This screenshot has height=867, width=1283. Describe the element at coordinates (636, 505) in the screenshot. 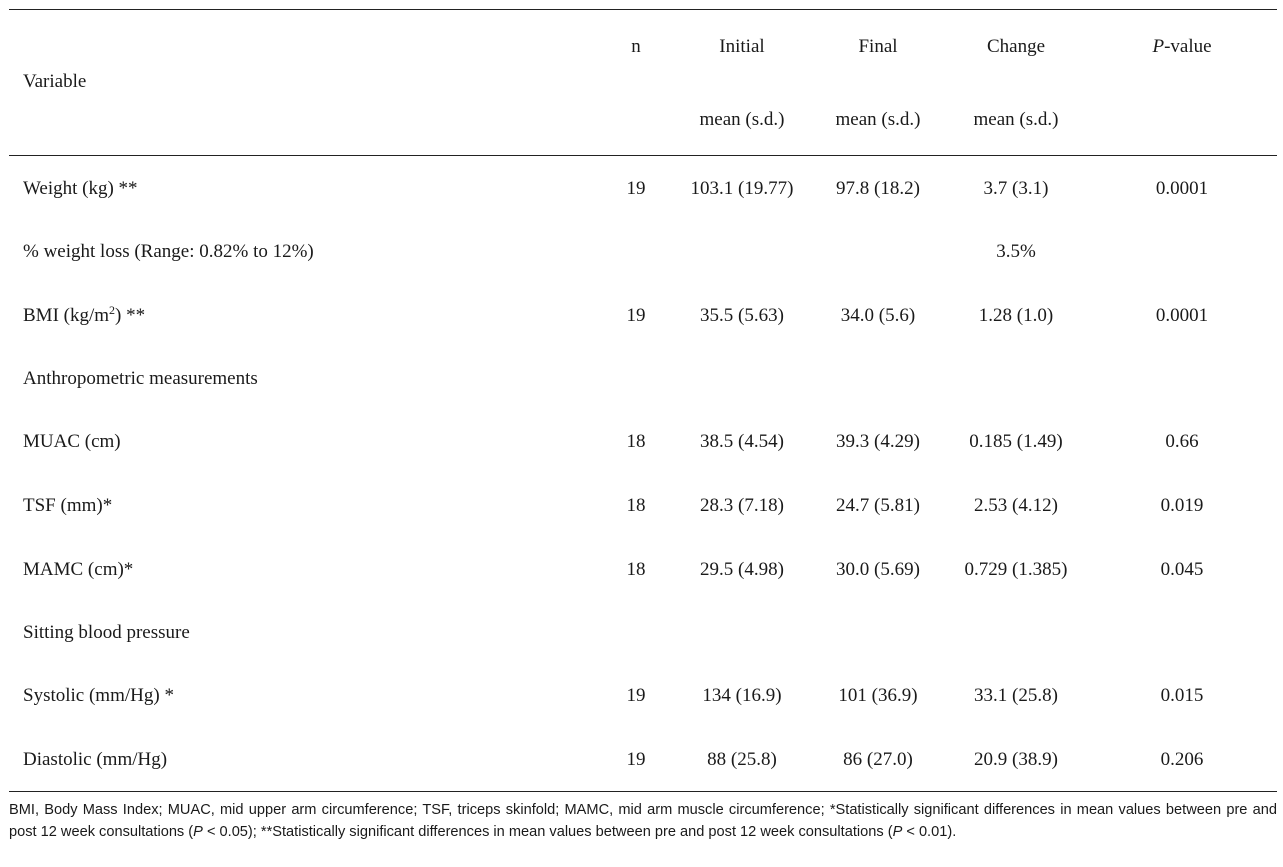

I see `row-tsf-n: 18` at that location.